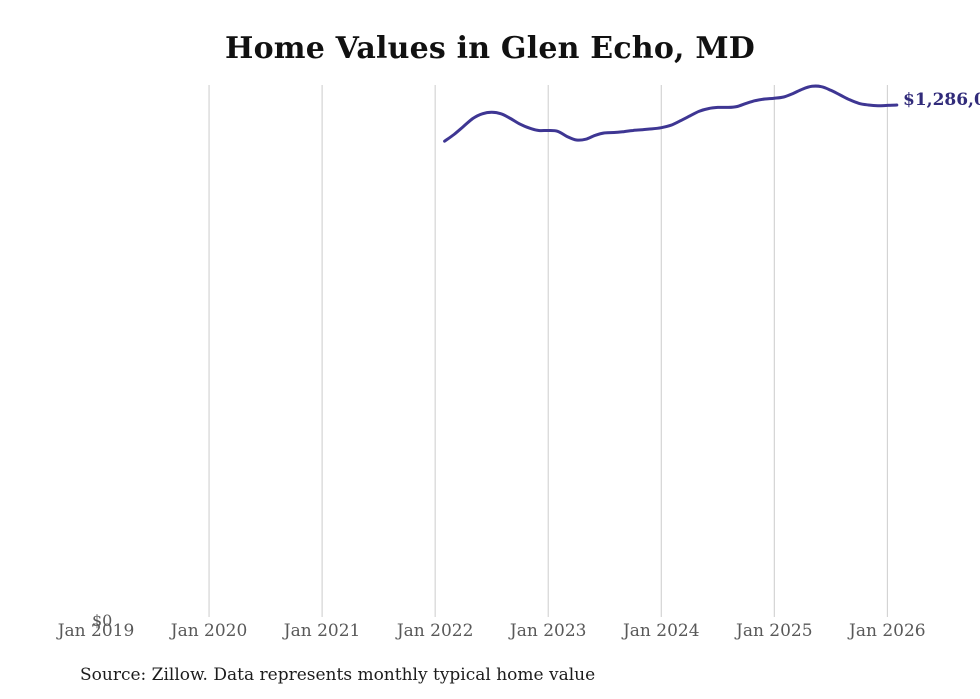 The width and height of the screenshot is (980, 699). Describe the element at coordinates (435, 631) in the screenshot. I see `x-tick-label: Jan 2022` at that location.